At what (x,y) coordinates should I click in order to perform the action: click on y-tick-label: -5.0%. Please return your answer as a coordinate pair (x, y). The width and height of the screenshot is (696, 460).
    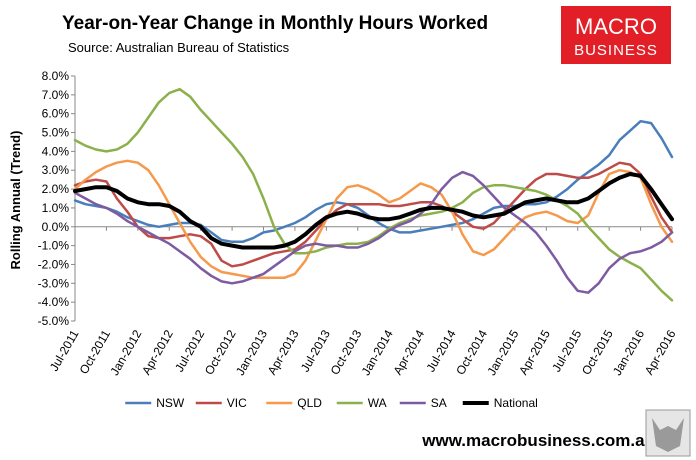
    Looking at the image, I should click on (54, 321).